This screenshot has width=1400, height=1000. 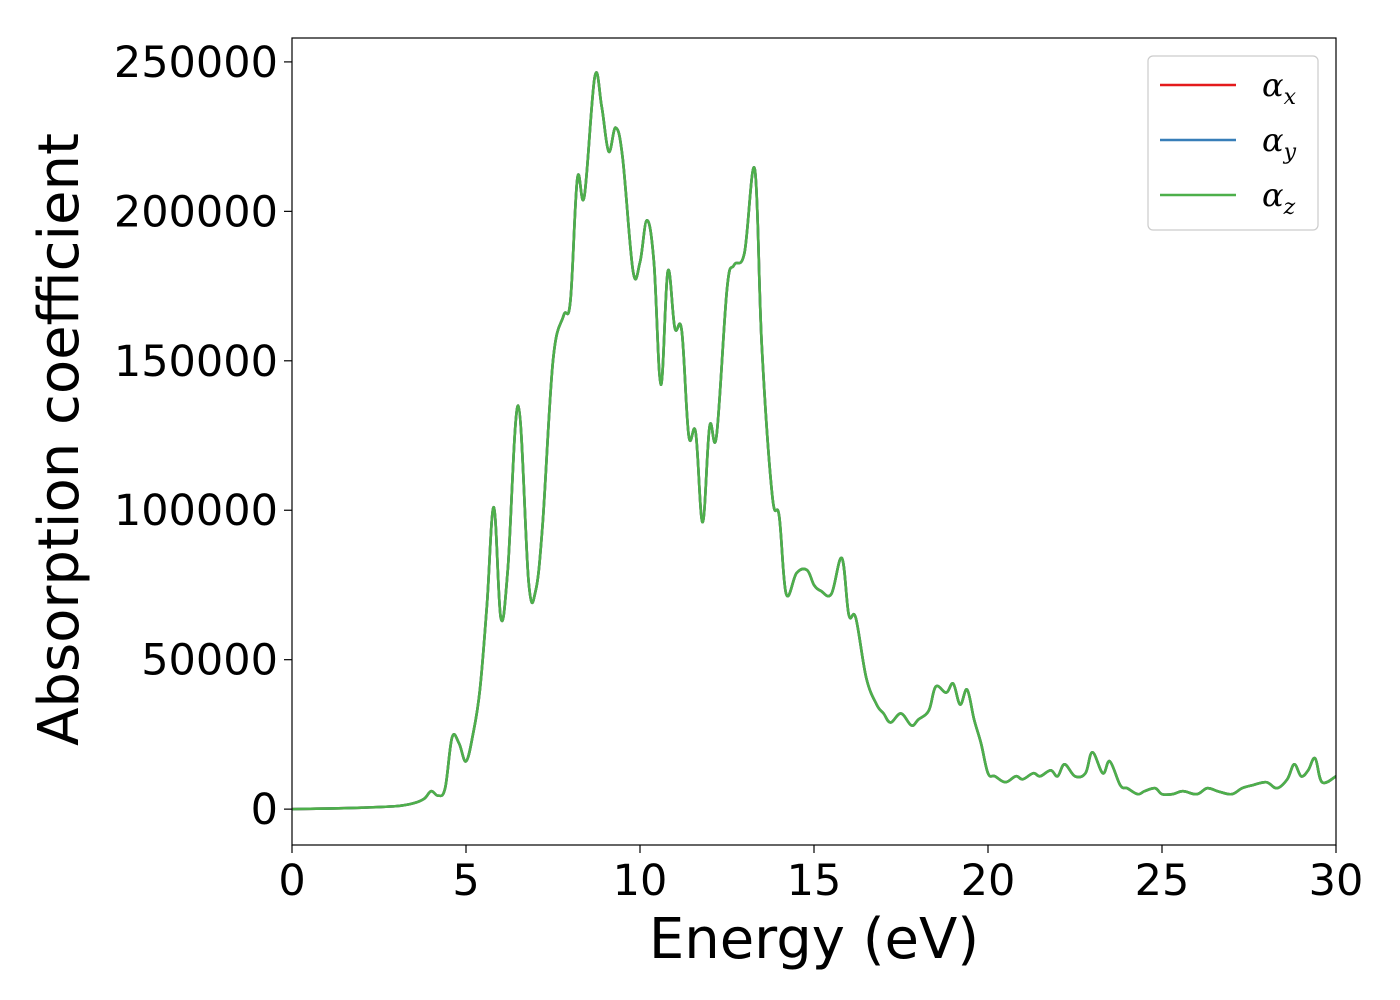 What do you see at coordinates (196, 511) in the screenshot?
I see `y-tick-label: 100000` at bounding box center [196, 511].